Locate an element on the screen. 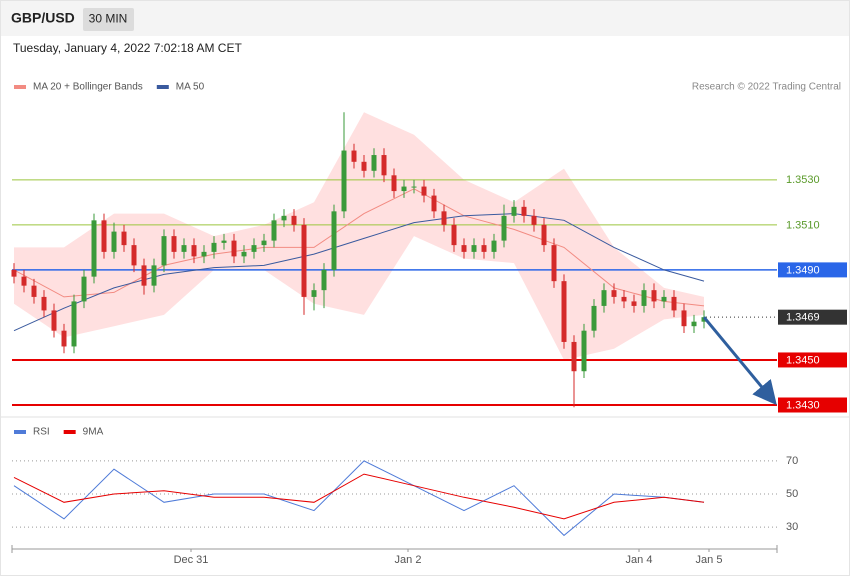 Image resolution: width=850 pixels, height=576 pixels. x-tick-label: Jan 4 is located at coordinates (639, 560).